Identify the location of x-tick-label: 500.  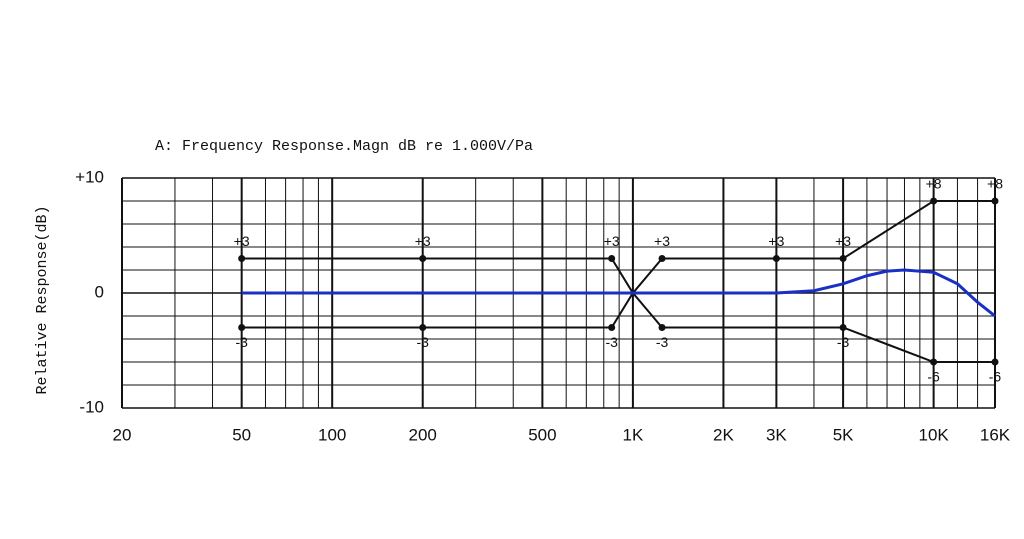
(542, 434).